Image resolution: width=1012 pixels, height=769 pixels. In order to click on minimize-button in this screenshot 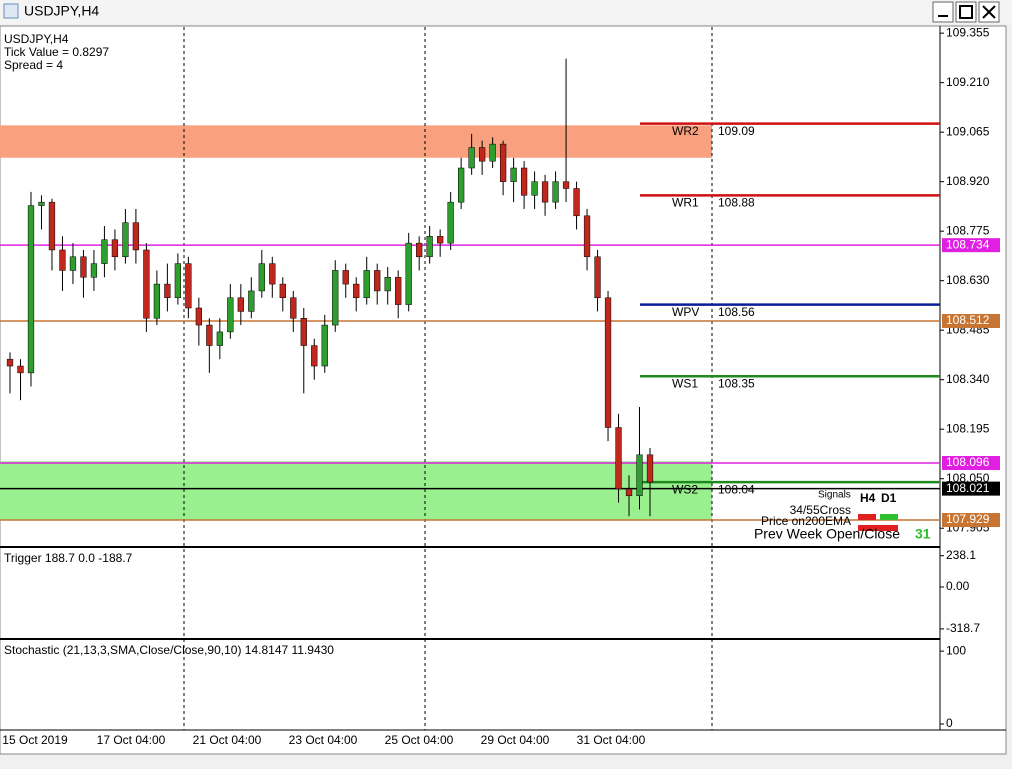, I will do `click(943, 12)`.